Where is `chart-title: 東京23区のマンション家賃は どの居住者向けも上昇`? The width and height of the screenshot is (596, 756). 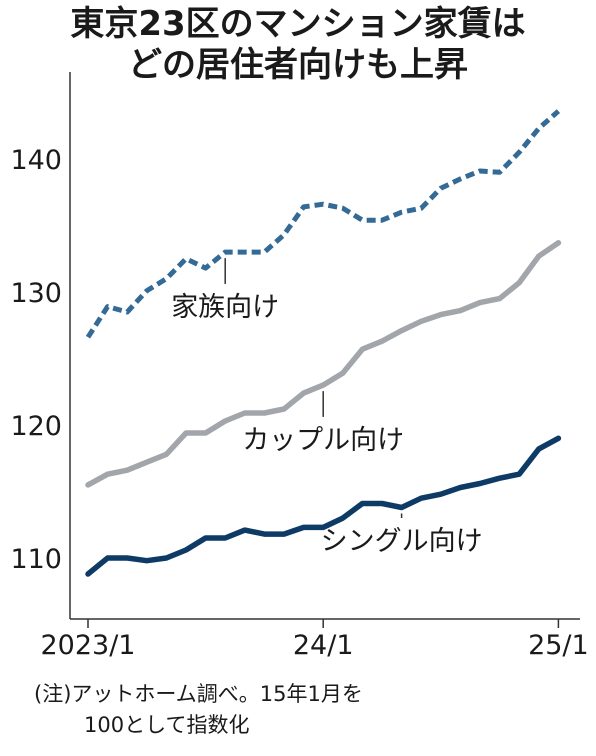
chart-title: 東京23区のマンション家賃は どの居住者向けも上昇 is located at coordinates (298, 45).